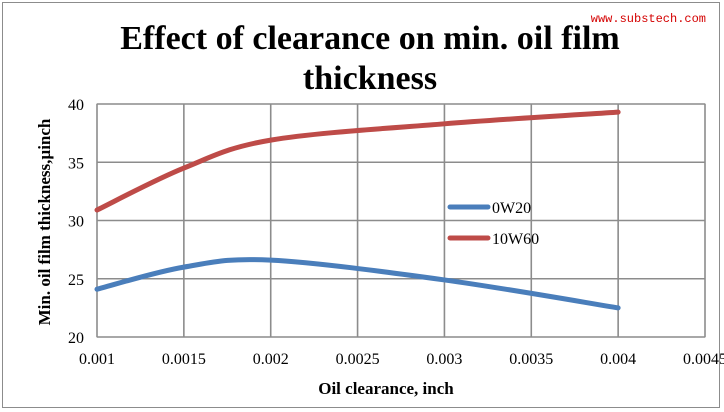  What do you see at coordinates (648, 19) in the screenshot?
I see `watermark: www.substech.com` at bounding box center [648, 19].